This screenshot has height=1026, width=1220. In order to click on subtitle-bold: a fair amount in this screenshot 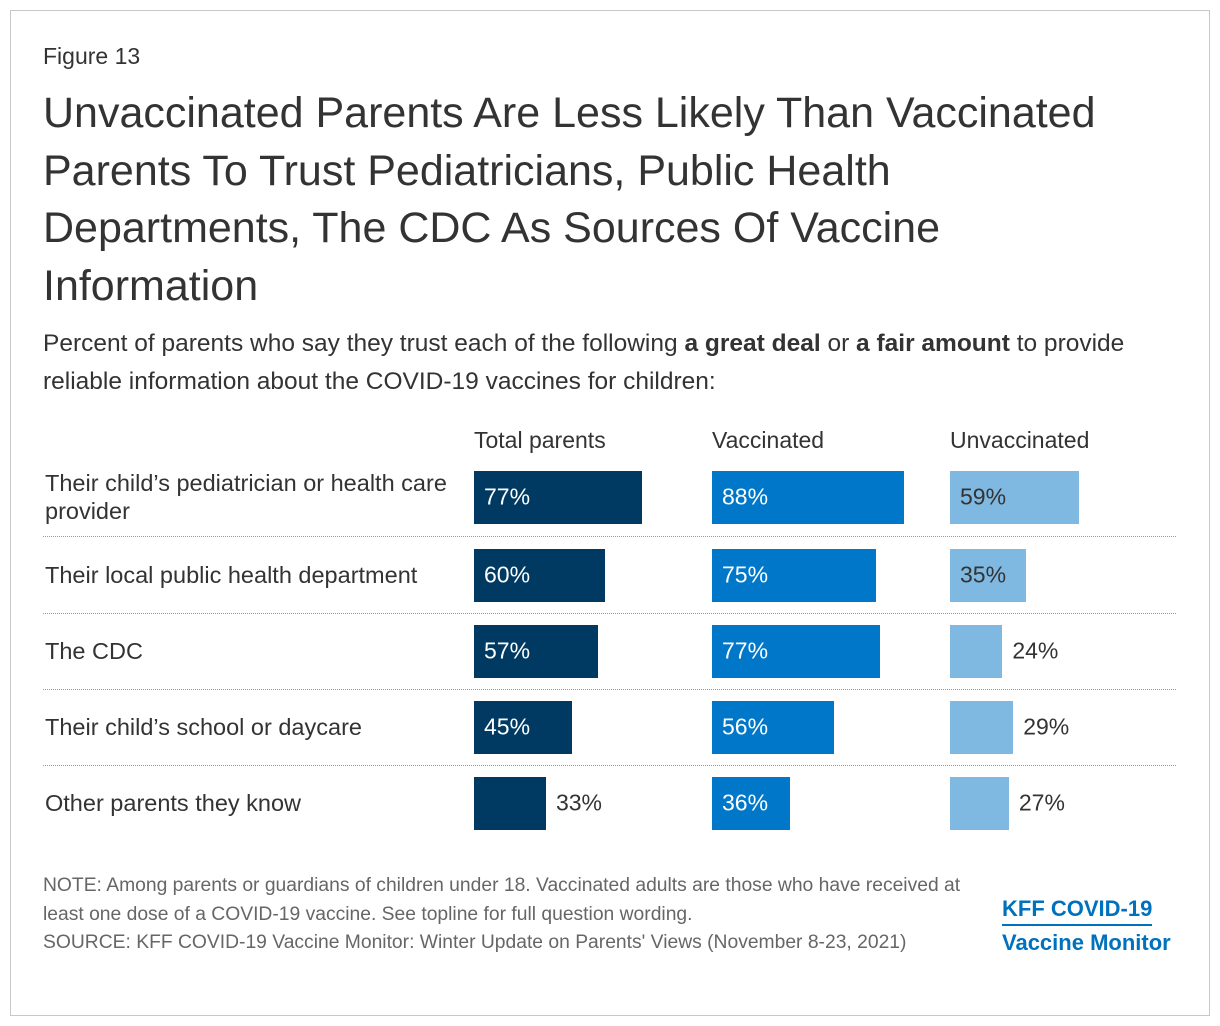, I will do `click(933, 343)`.